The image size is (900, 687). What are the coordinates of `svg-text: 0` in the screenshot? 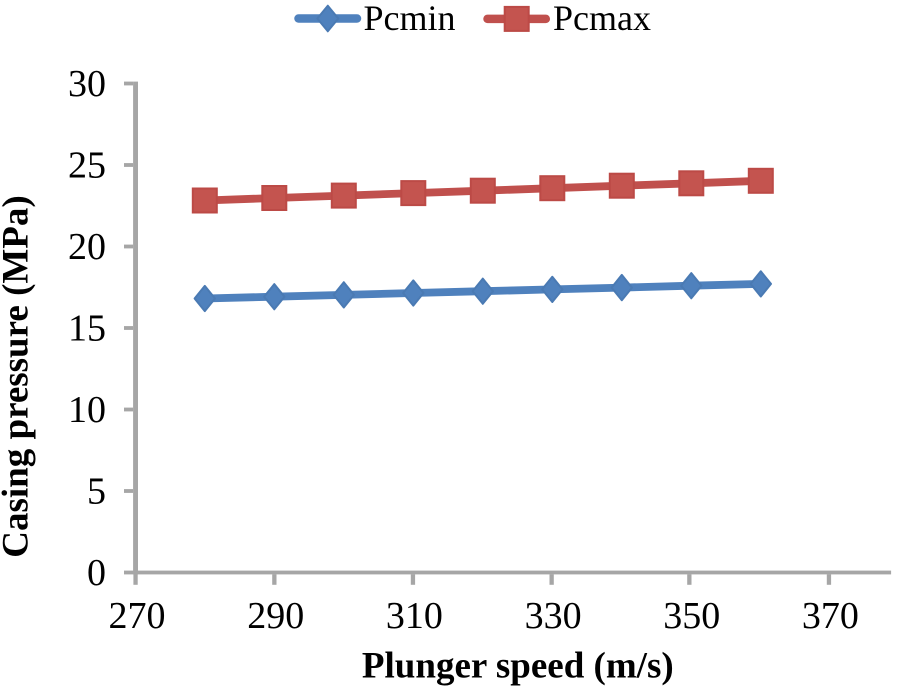 It's located at (96, 573).